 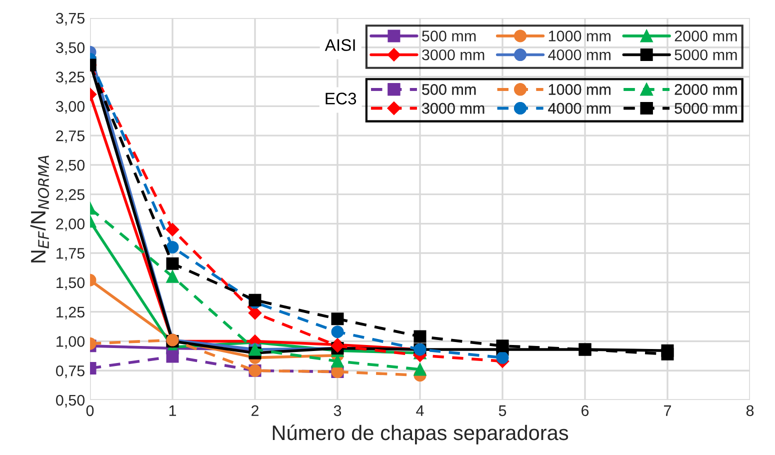 What do you see at coordinates (70, 48) in the screenshot?
I see `y-tick-label: 3,50` at bounding box center [70, 48].